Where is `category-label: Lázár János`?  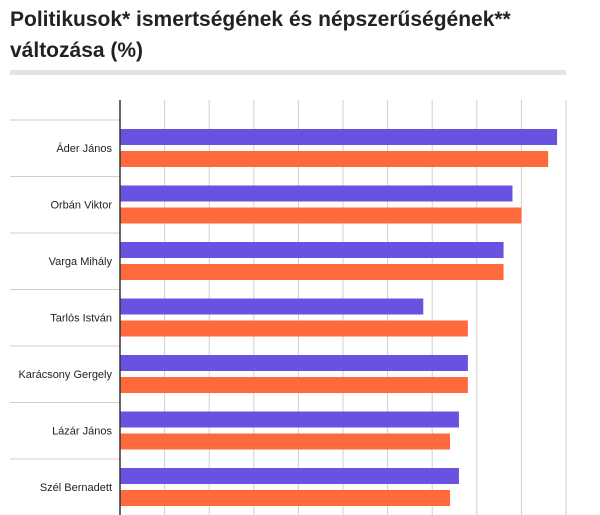 category-label: Lázár János is located at coordinates (82, 432).